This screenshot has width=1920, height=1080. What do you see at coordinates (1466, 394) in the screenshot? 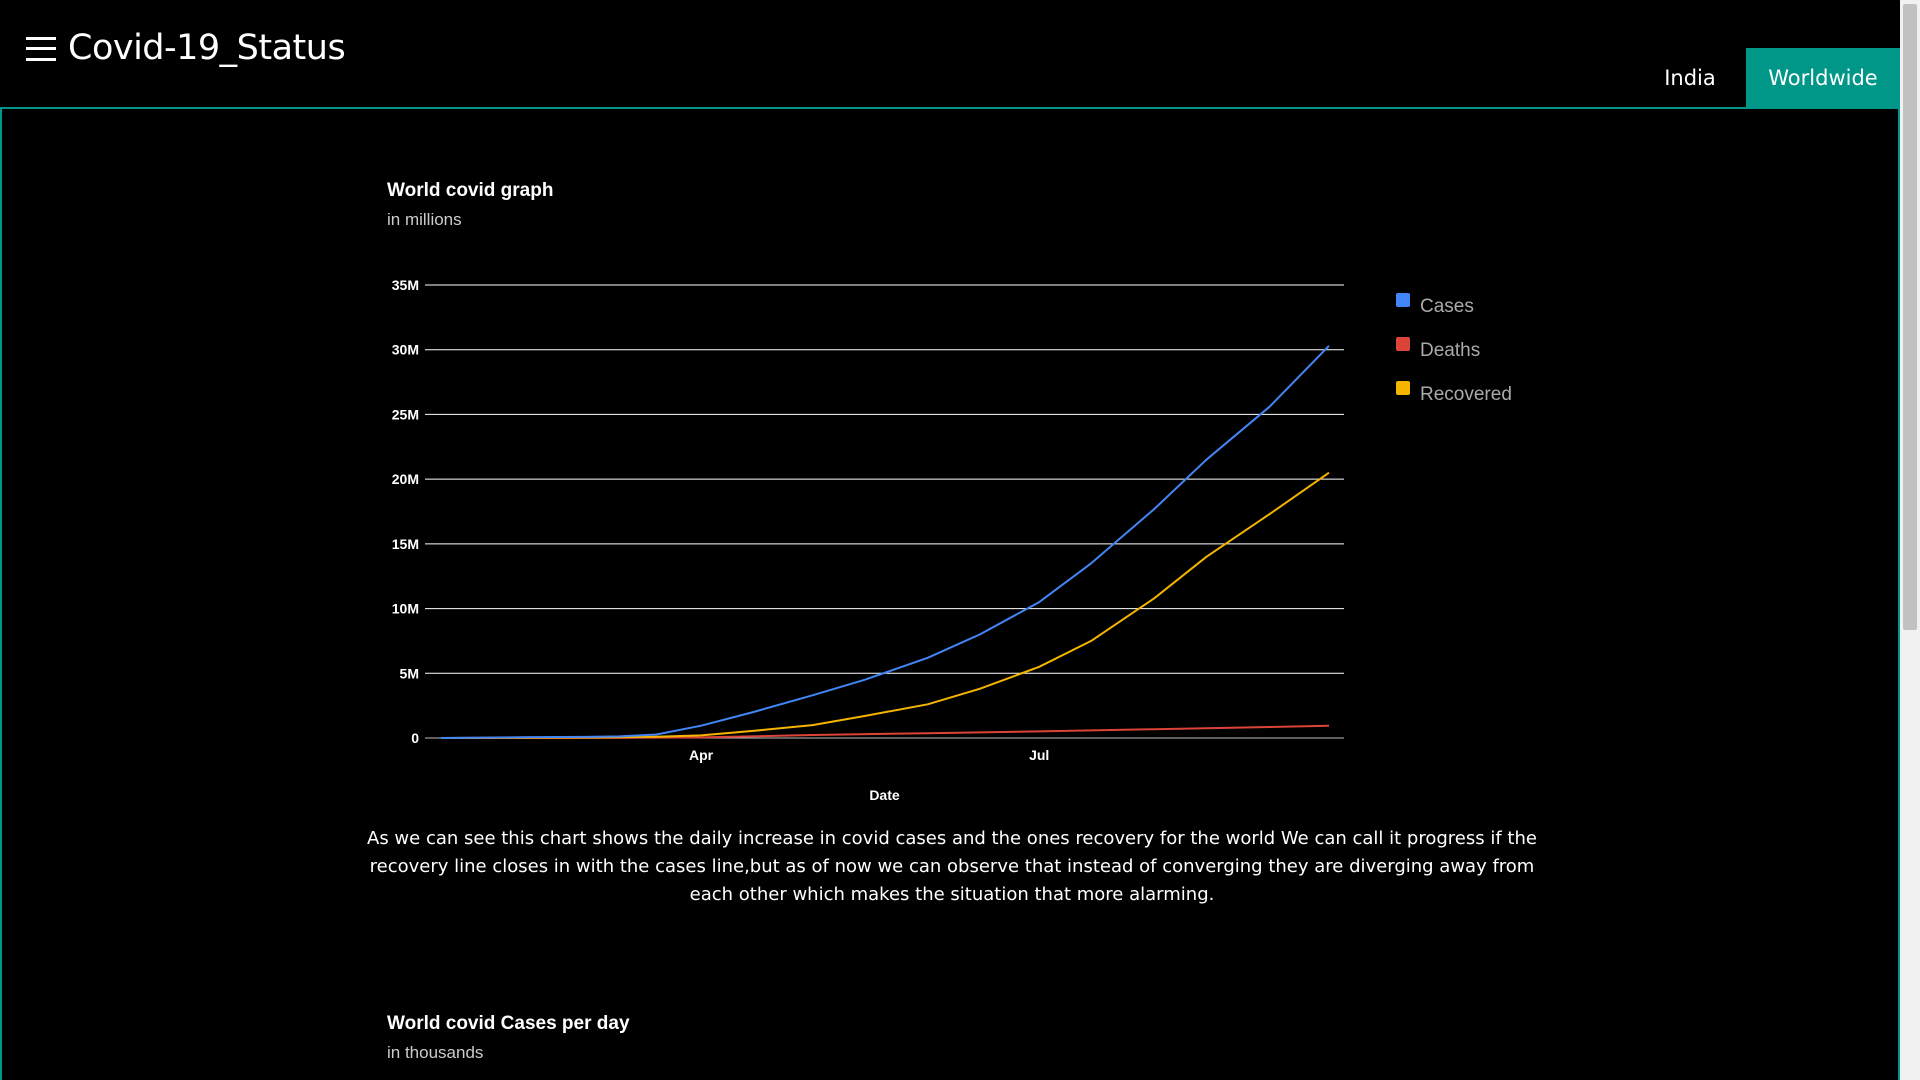
I see `legend-label-recovered: Recovered` at bounding box center [1466, 394].